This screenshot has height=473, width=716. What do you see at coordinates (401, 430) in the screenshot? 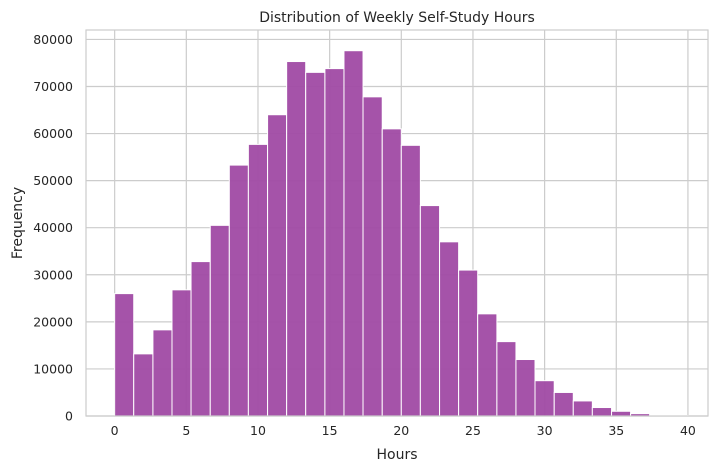
I see `x-tick-label: 20` at bounding box center [401, 430].